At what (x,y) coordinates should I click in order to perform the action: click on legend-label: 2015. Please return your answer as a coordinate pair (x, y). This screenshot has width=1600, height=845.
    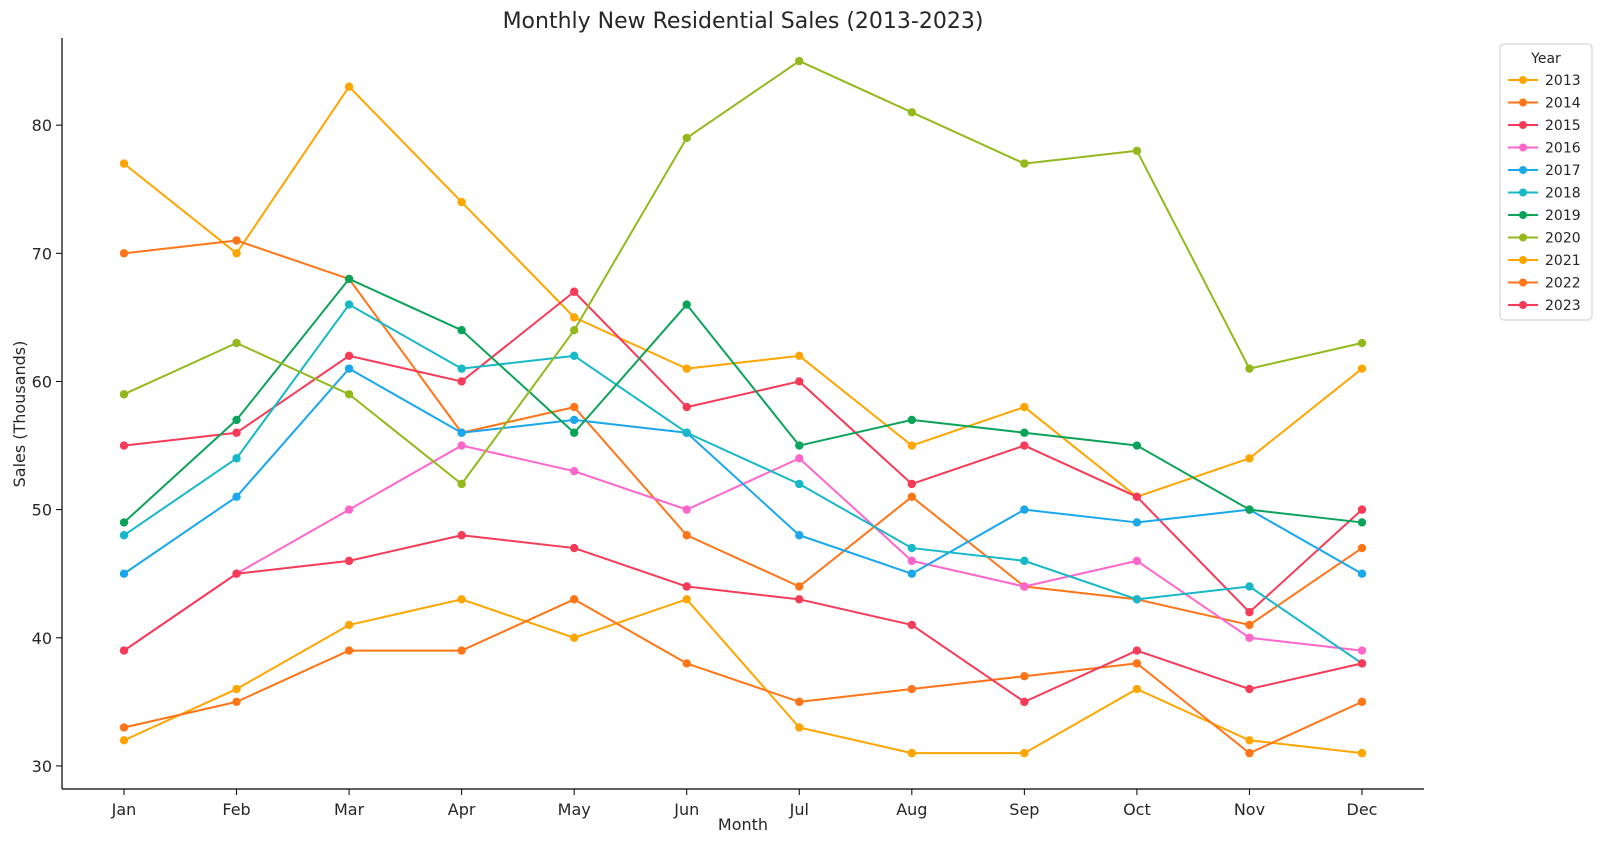
    Looking at the image, I should click on (1563, 126).